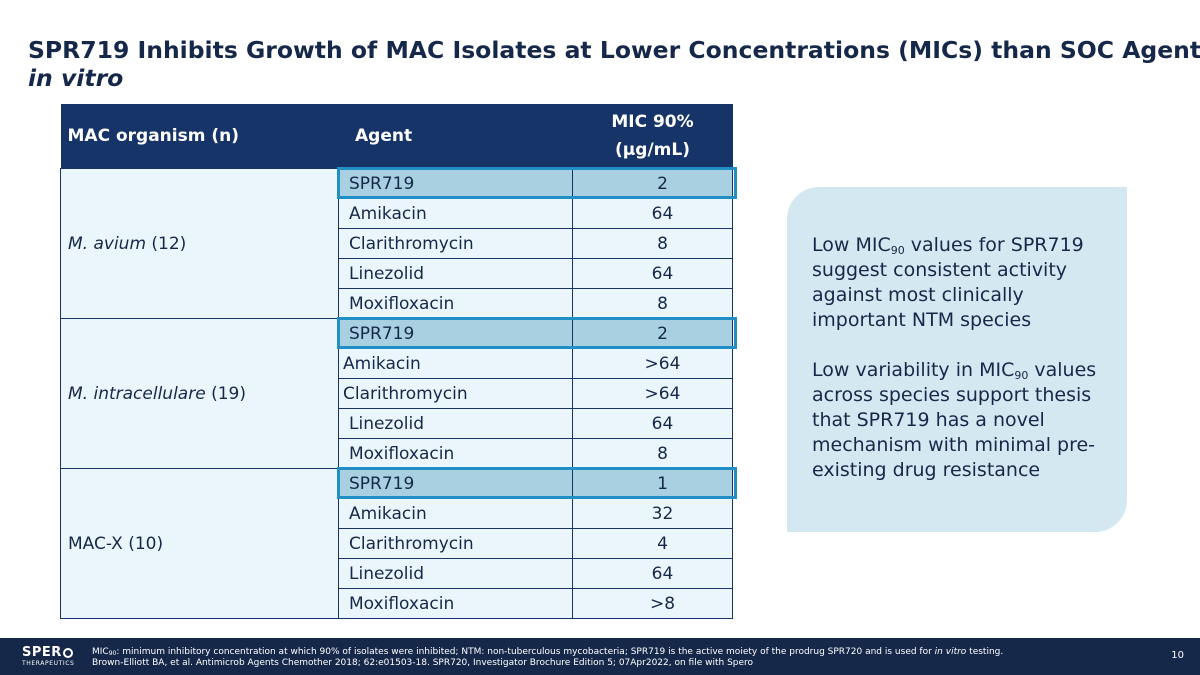  I want to click on table-row: Clarithromycin >64, so click(397, 393).